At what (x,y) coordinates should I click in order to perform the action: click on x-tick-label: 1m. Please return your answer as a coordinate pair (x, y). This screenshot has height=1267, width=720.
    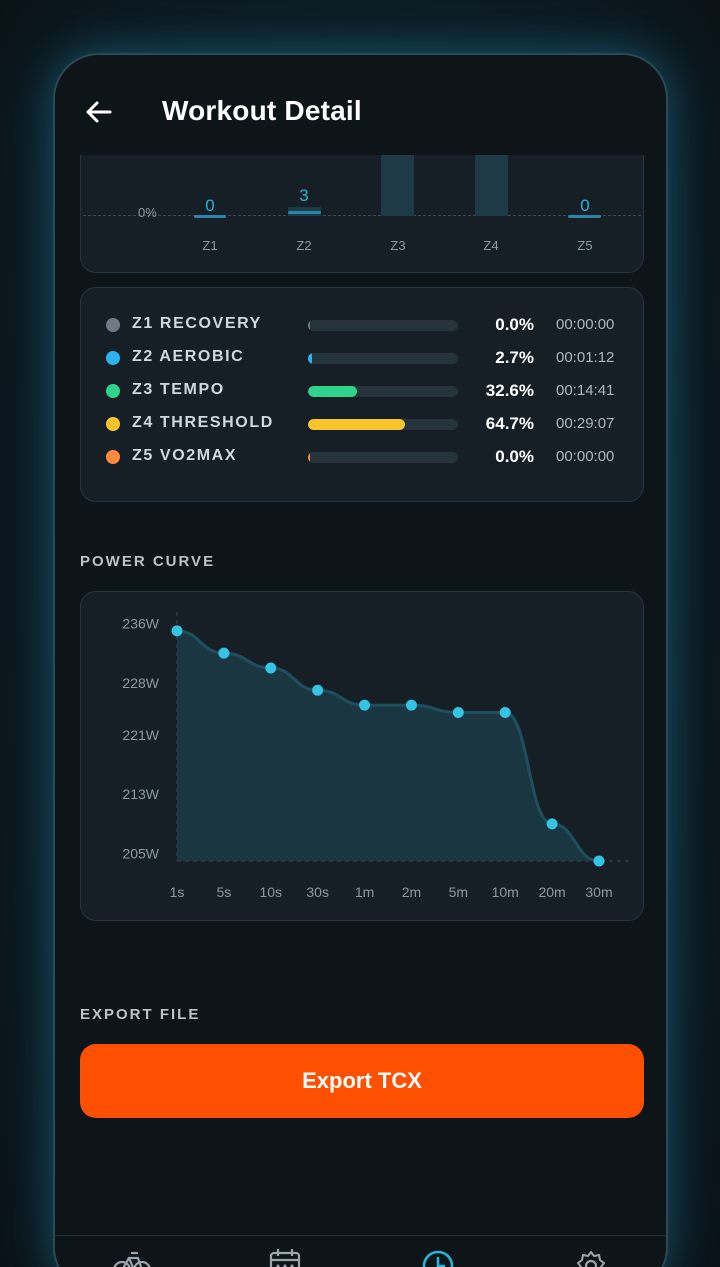
    Looking at the image, I should click on (364, 892).